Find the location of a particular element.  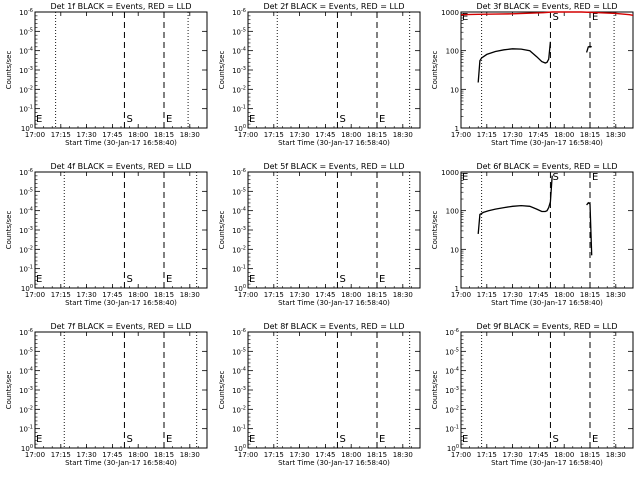

panel-title: Det 5f BLACK = Events, RED = LLD is located at coordinates (333, 166).